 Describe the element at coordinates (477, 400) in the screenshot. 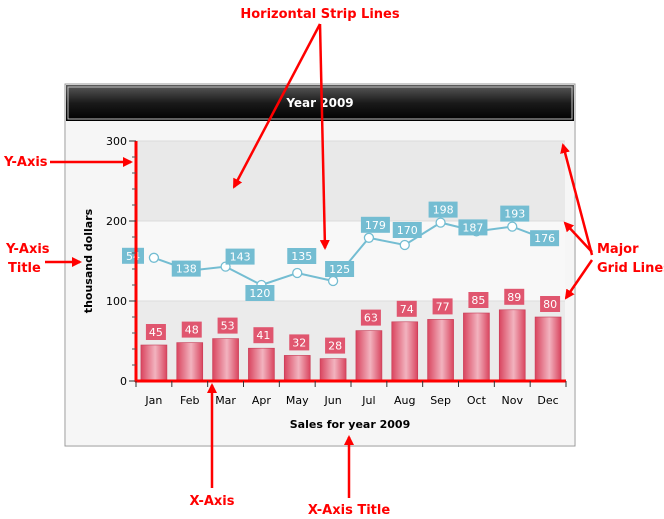

I see `x-tick-label-oct: Oct` at that location.